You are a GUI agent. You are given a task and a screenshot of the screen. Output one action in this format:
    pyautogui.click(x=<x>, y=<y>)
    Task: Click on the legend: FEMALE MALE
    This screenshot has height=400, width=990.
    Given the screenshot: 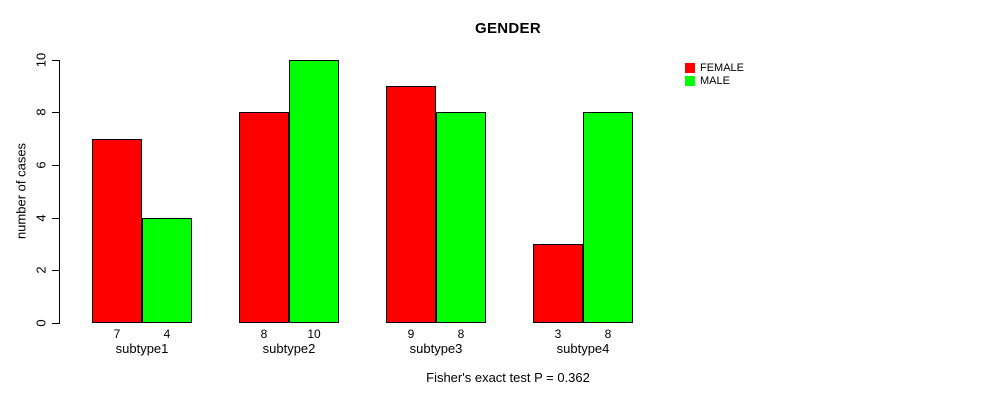 What is the action you would take?
    pyautogui.click(x=714, y=75)
    